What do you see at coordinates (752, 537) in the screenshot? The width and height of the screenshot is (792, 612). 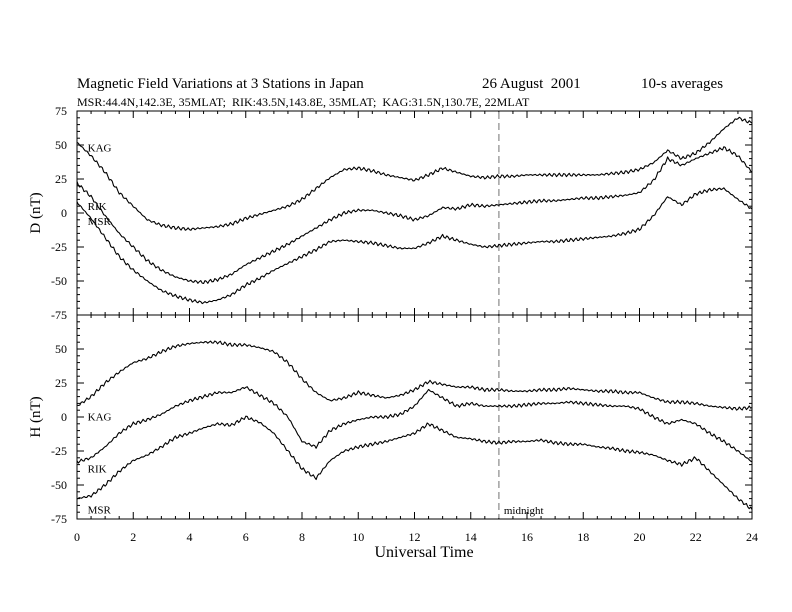 I see `x-tick-label: 24` at bounding box center [752, 537].